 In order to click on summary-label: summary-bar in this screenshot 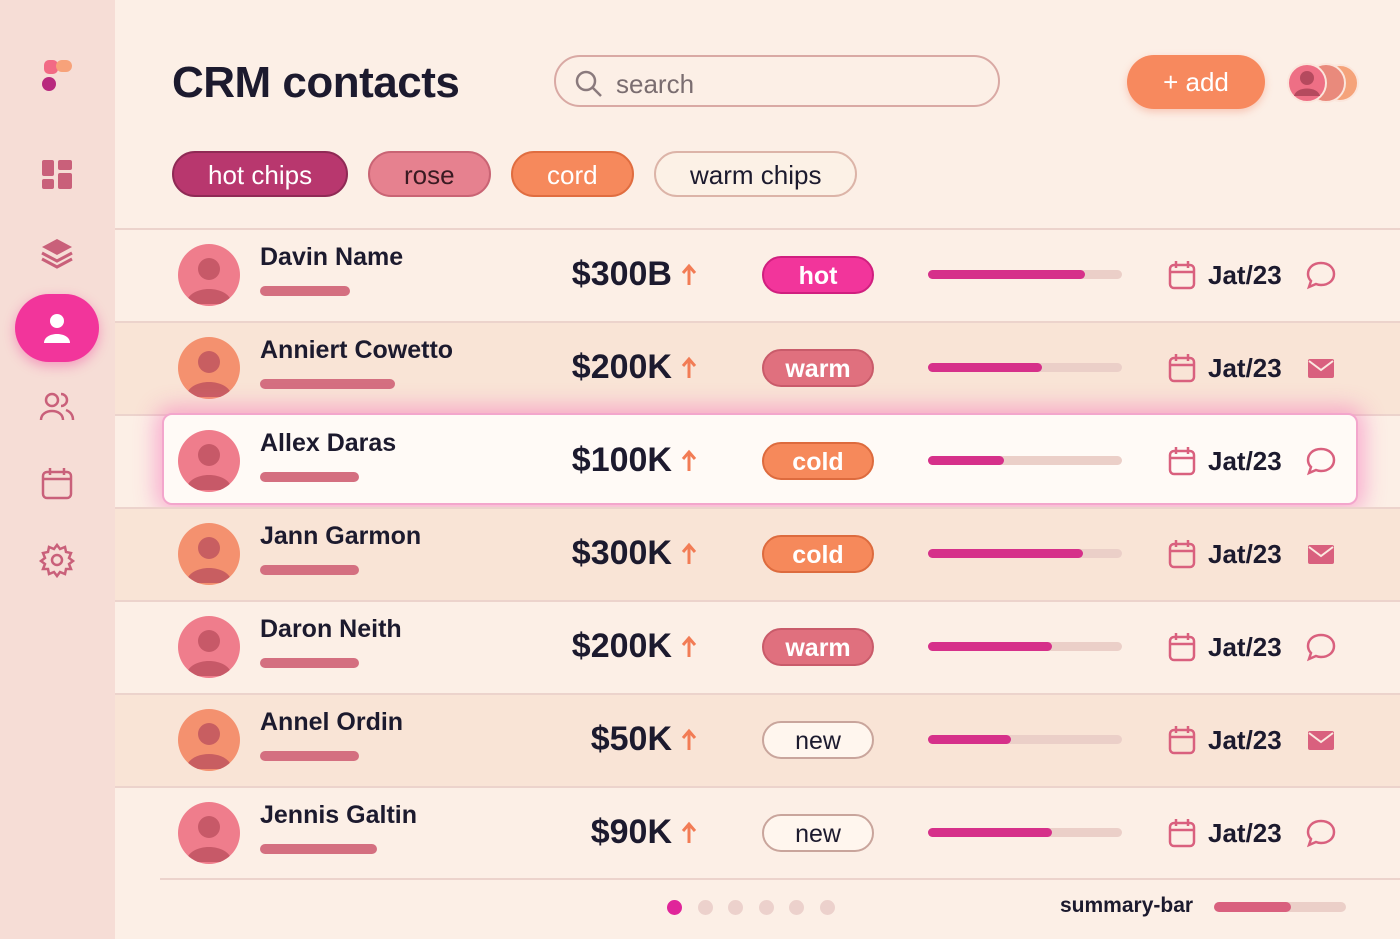, I will do `click(1127, 905)`.